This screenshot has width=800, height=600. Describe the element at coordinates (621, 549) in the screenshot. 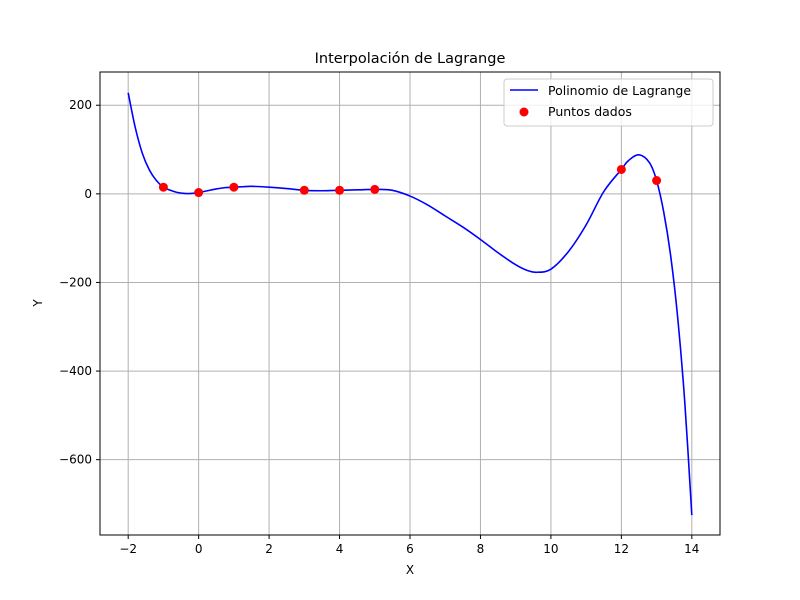

I see `x-tick-label: 12` at that location.